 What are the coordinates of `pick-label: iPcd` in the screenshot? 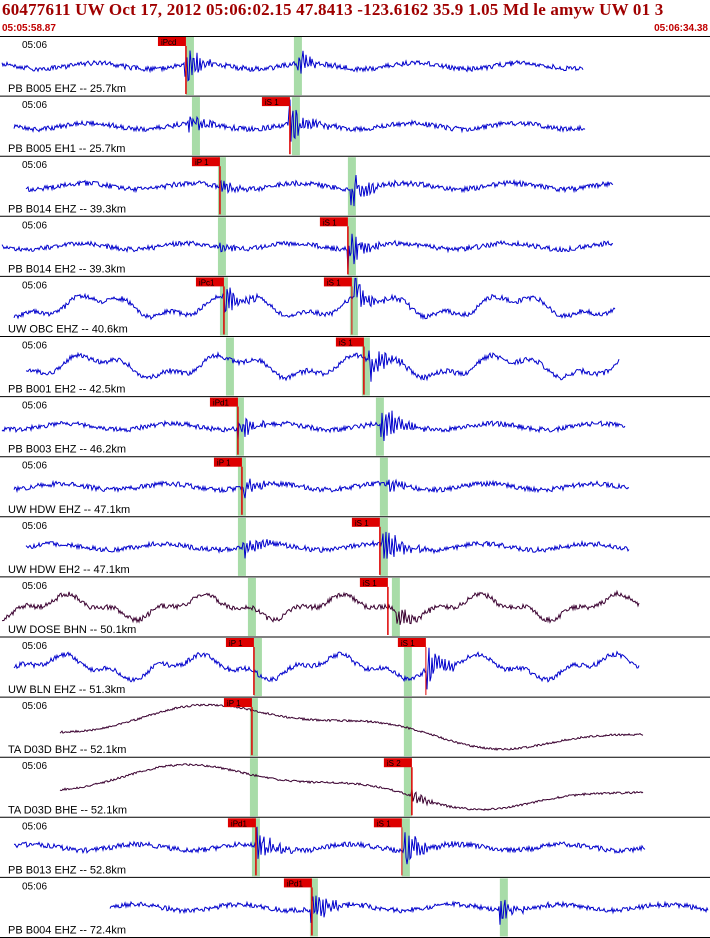 It's located at (169, 42).